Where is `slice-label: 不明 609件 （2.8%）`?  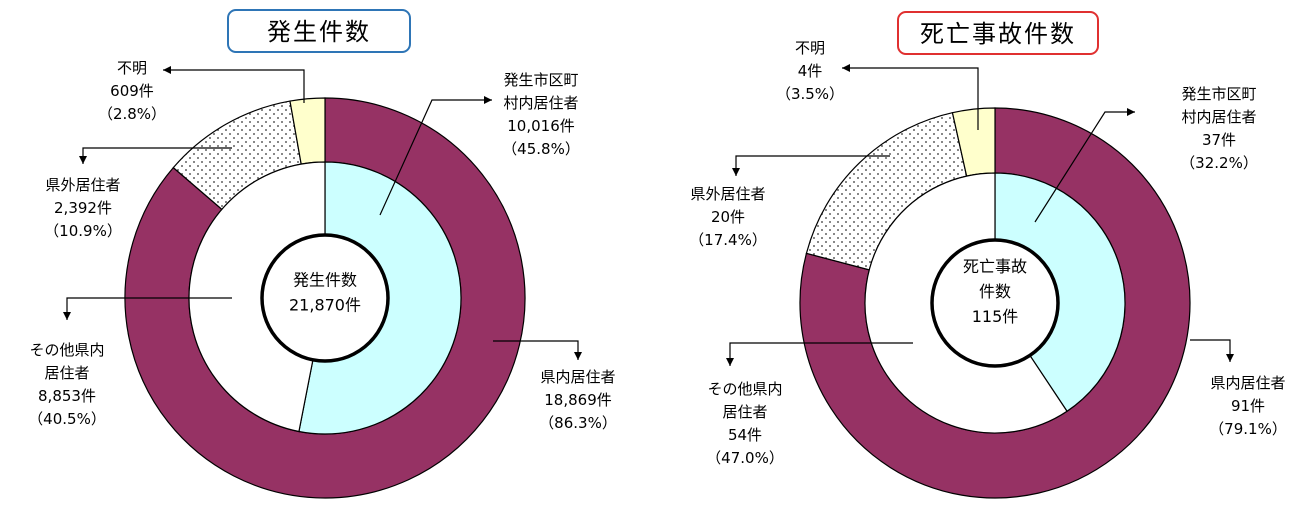 slice-label: 不明 609件 （2.8%） is located at coordinates (132, 91).